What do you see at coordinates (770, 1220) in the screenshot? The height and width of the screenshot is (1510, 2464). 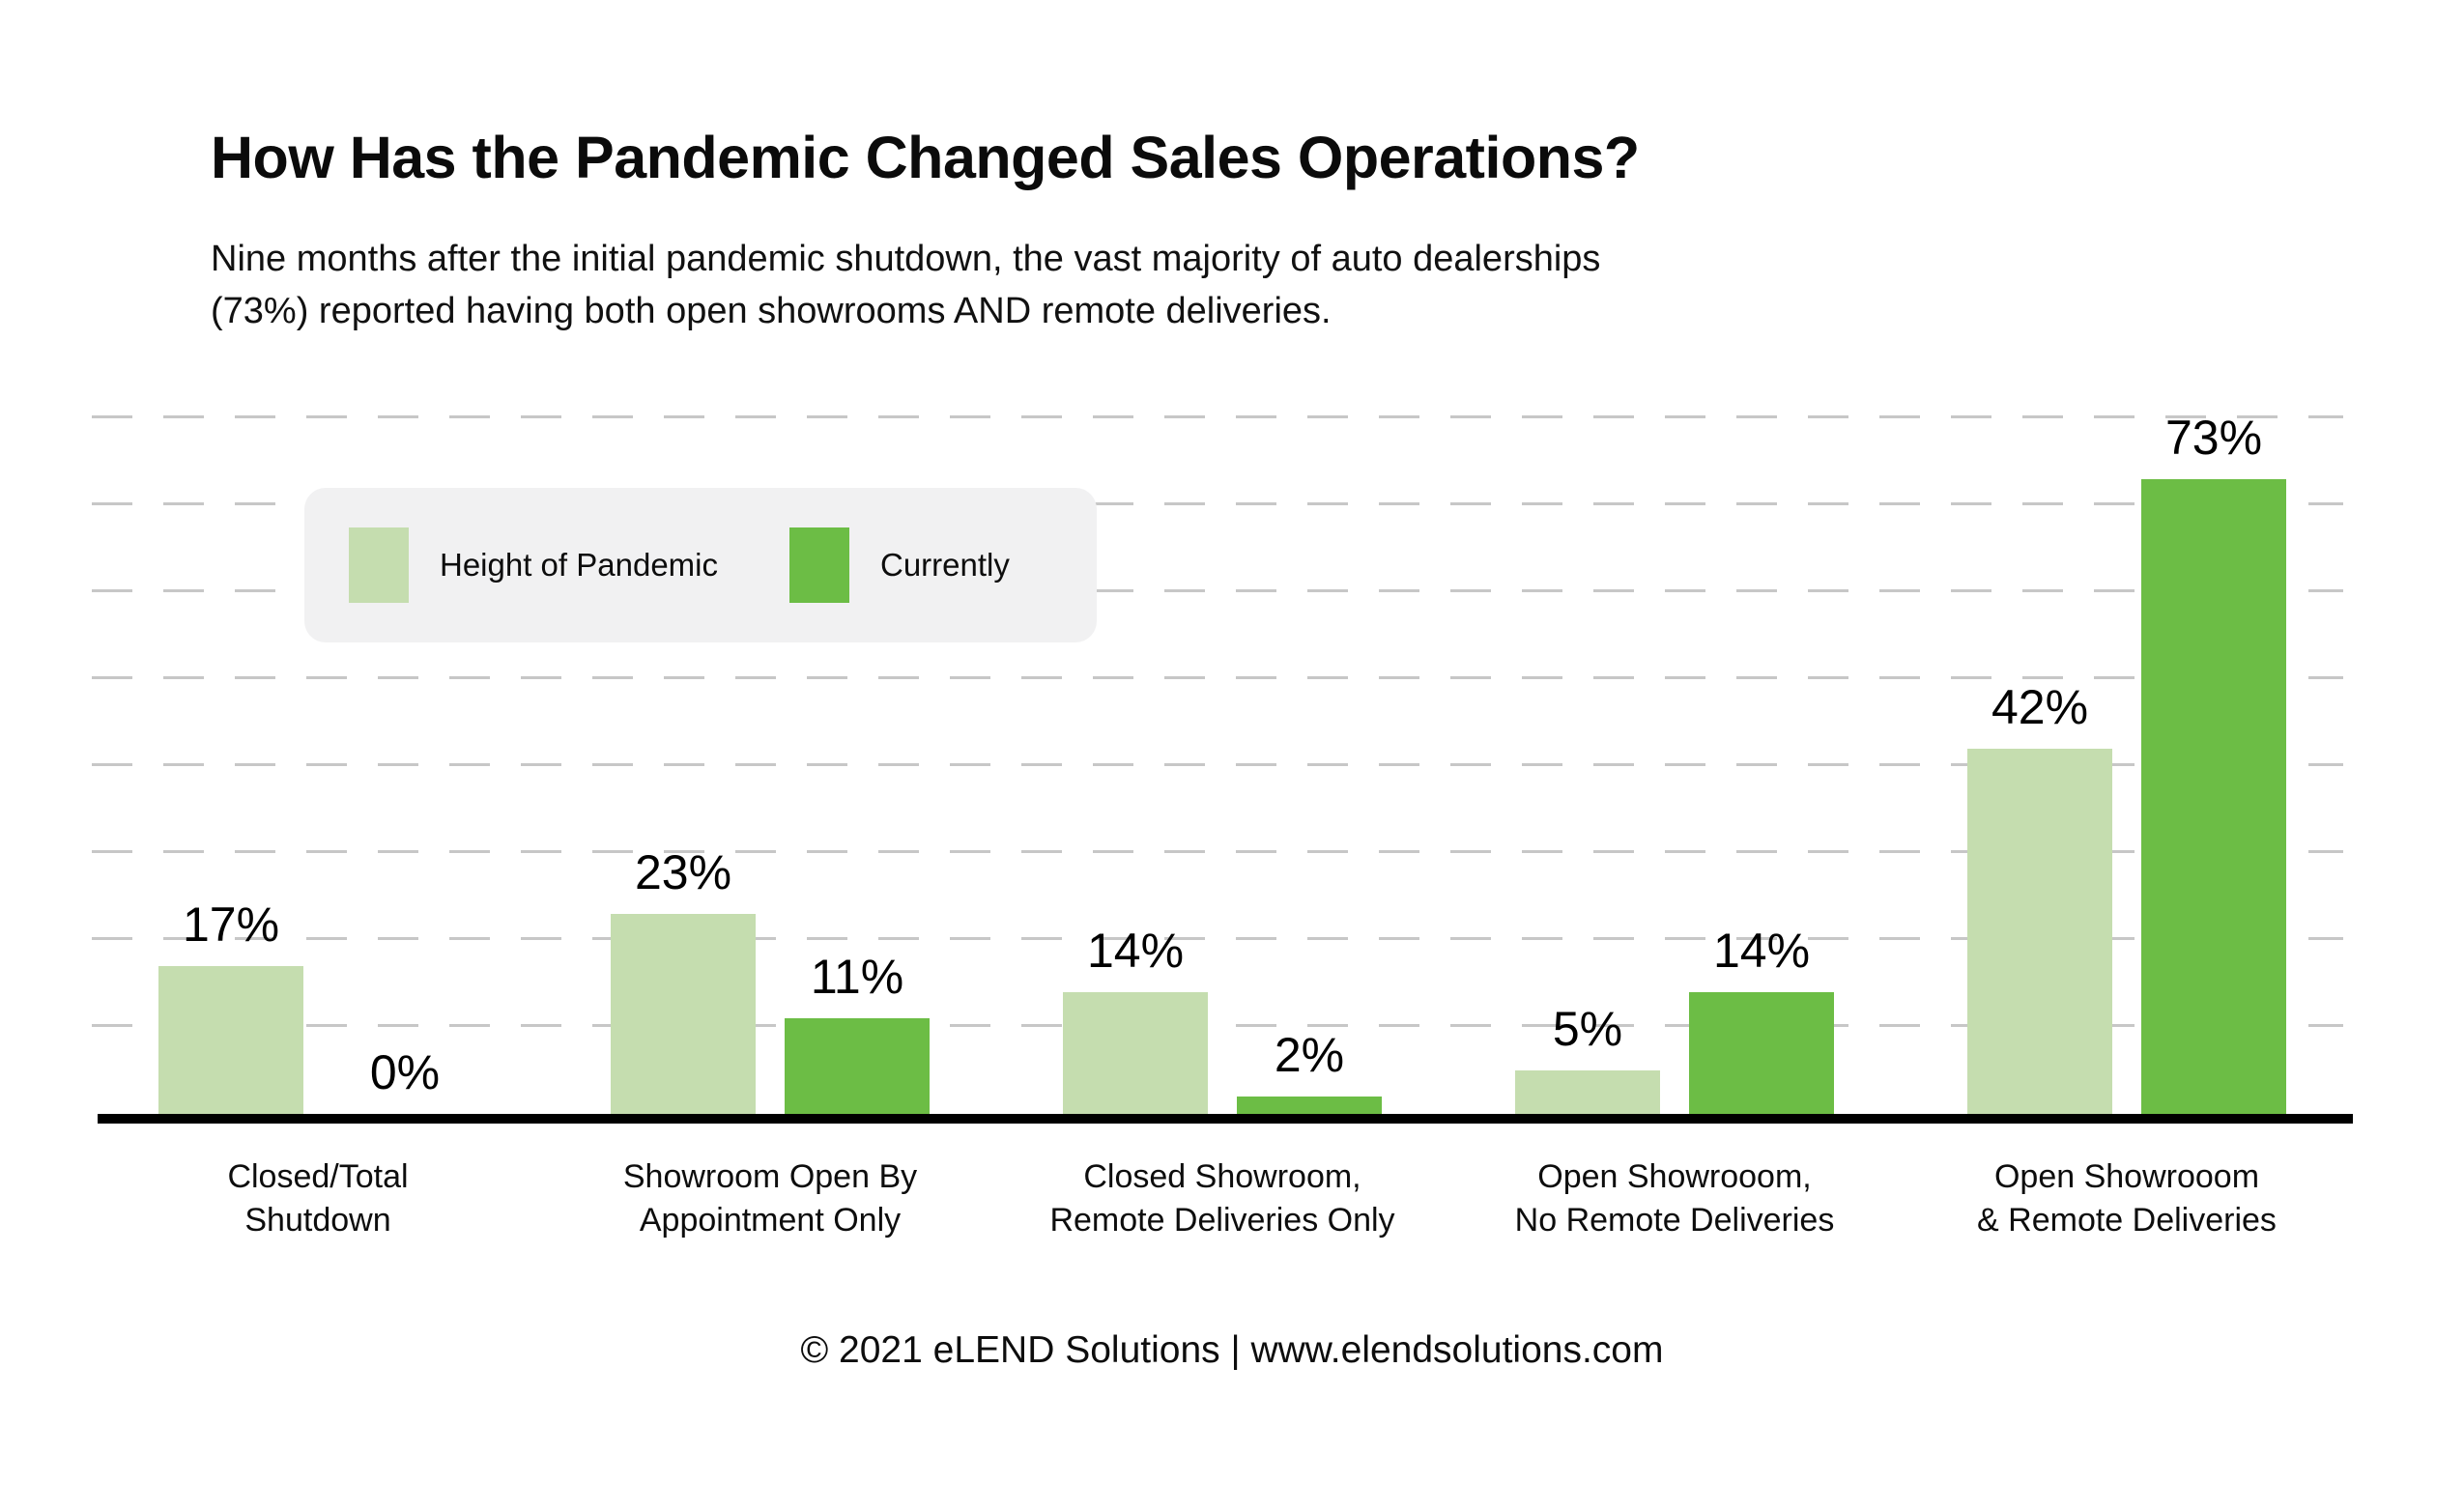 I see `category-label-line: Appointment Only` at bounding box center [770, 1220].